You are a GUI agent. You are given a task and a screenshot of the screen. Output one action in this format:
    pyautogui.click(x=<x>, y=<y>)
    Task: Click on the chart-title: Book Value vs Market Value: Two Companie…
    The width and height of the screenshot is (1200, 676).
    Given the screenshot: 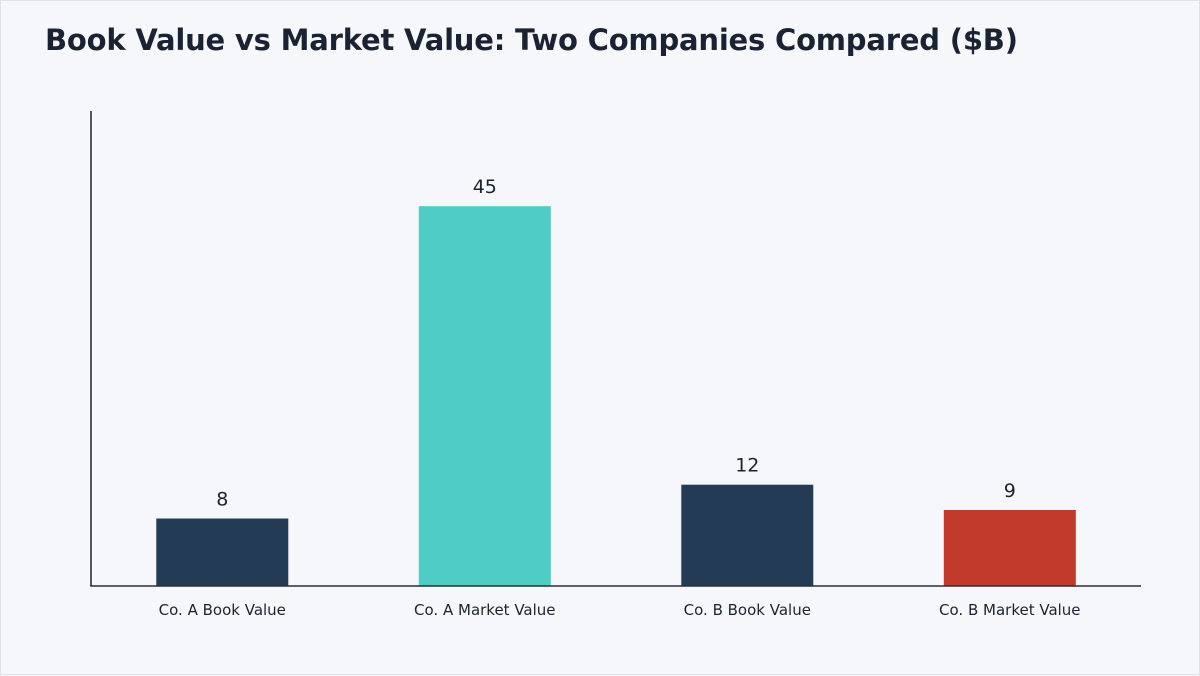 What is the action you would take?
    pyautogui.click(x=531, y=40)
    